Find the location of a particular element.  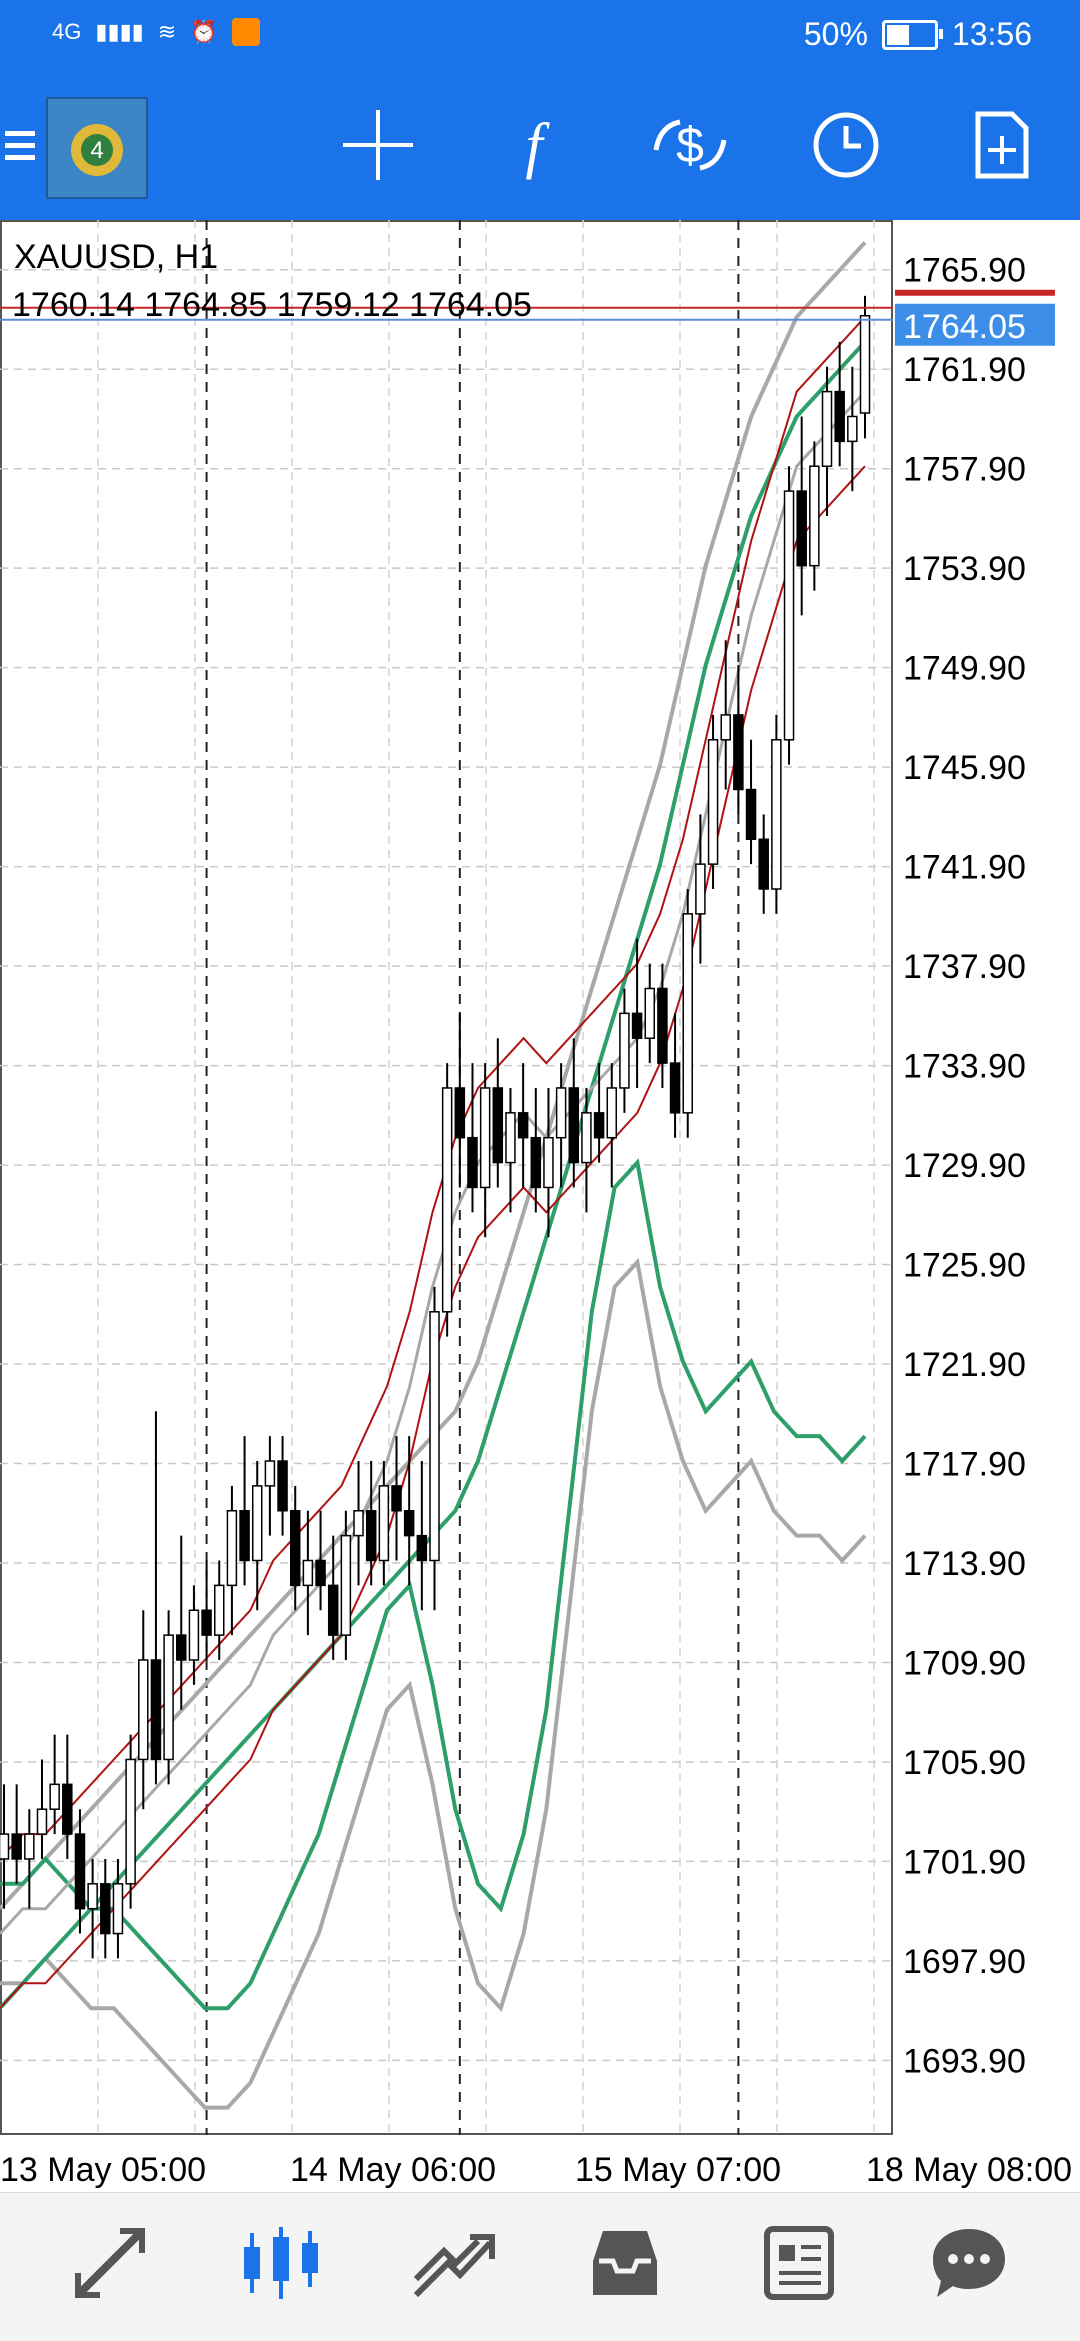

y-tick-label: 1729.90 is located at coordinates (964, 1166).